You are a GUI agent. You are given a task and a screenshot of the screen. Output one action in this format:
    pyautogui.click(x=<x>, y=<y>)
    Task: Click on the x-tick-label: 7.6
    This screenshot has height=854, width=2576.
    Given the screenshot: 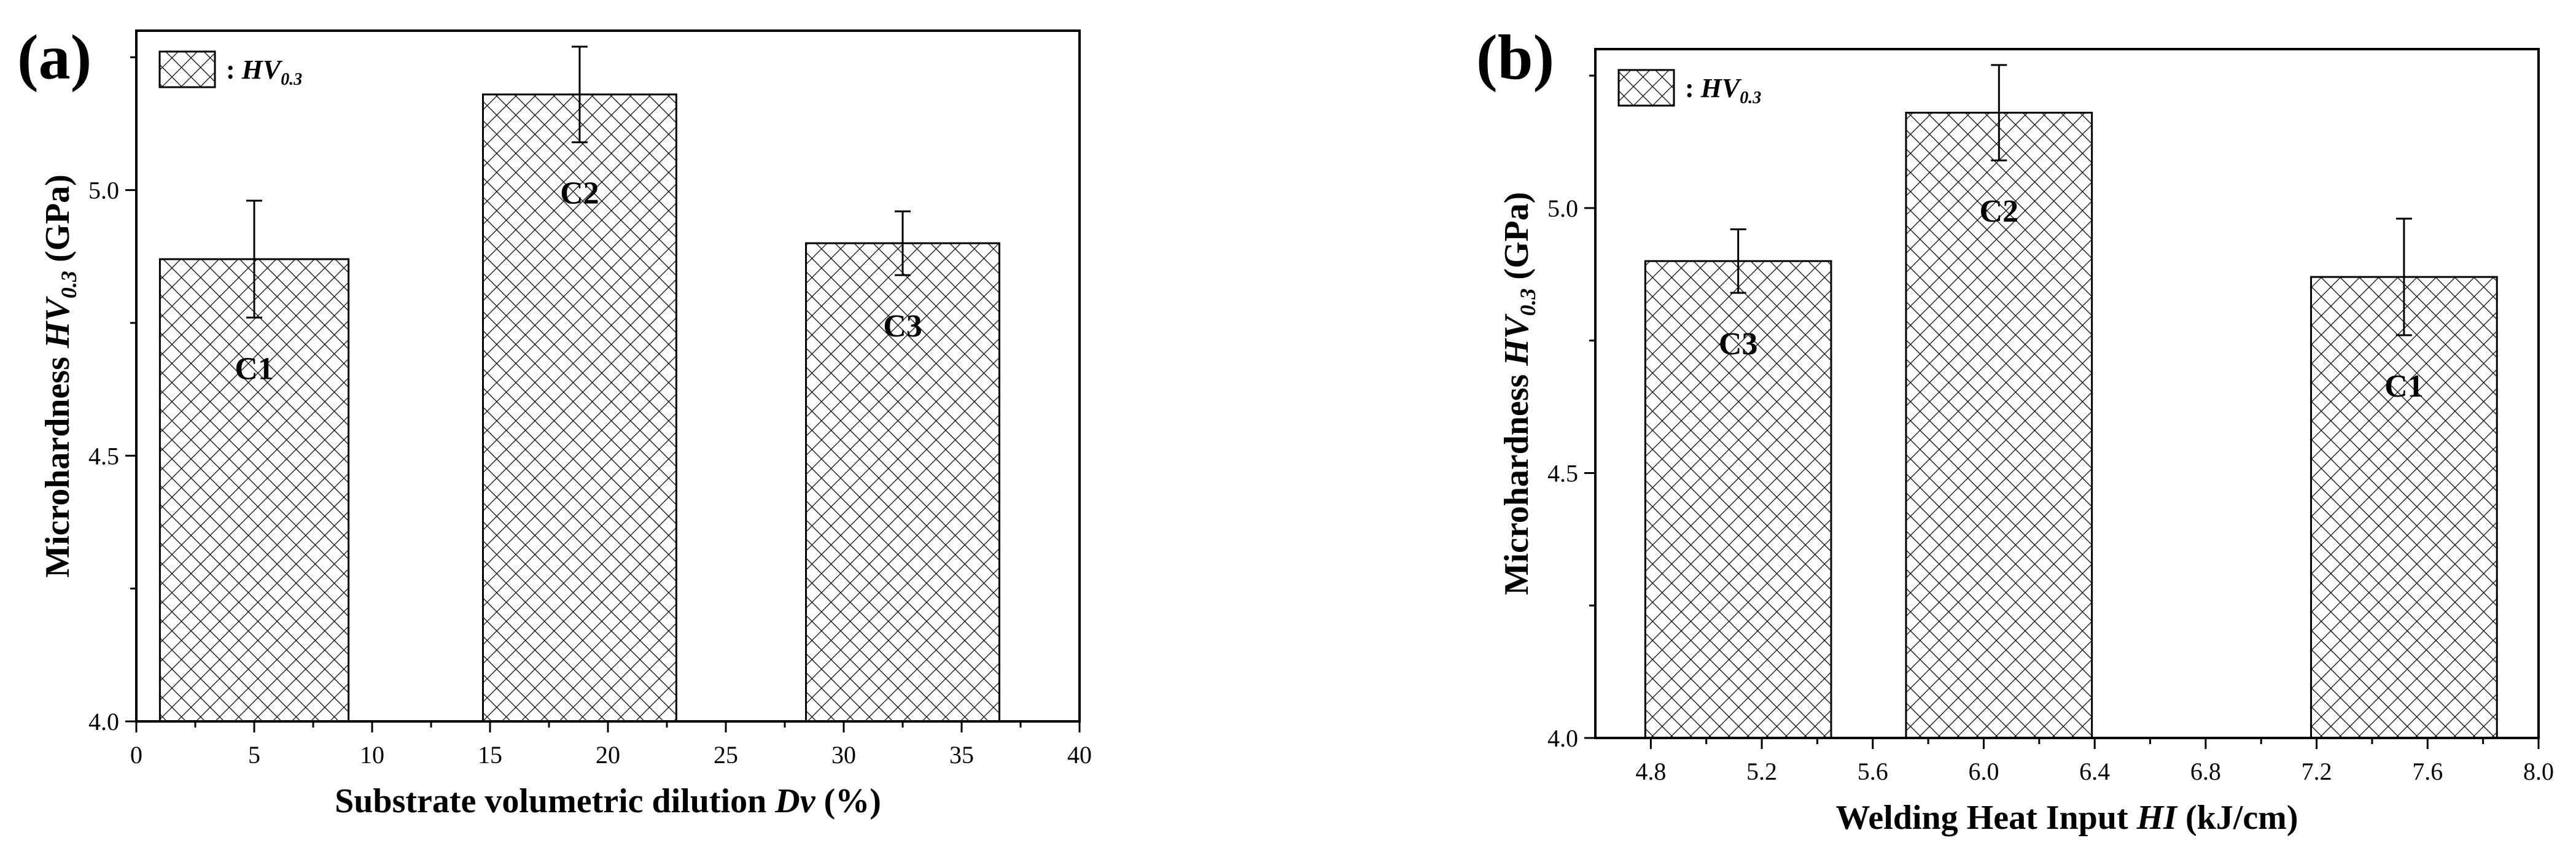 What is the action you would take?
    pyautogui.click(x=2427, y=771)
    